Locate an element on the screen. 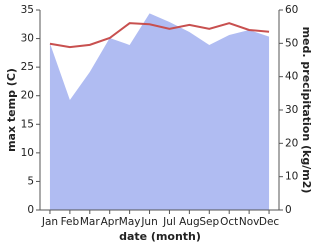 This screenshot has width=320, height=251. x-tick-label: Feb is located at coordinates (70, 222).